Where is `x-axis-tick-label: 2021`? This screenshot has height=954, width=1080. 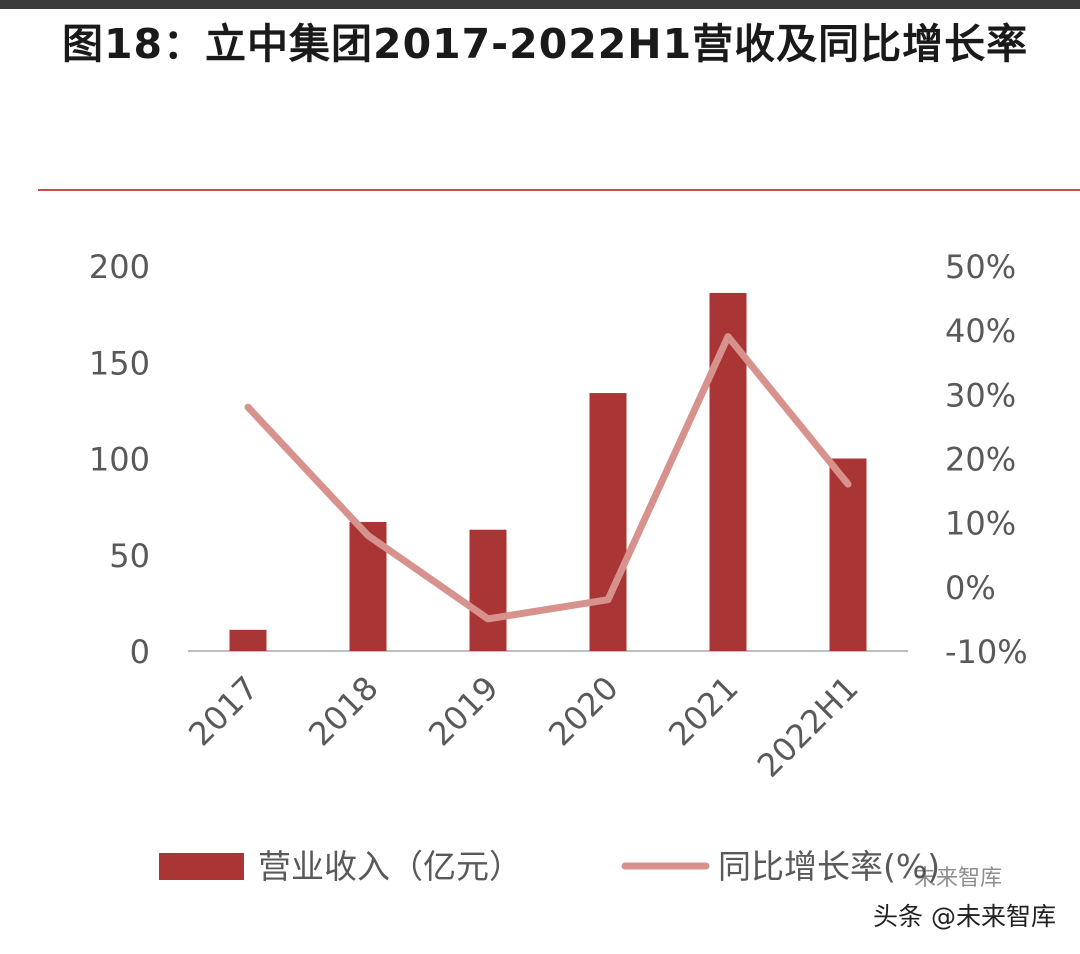
x-axis-tick-label: 2021 is located at coordinates (703, 711).